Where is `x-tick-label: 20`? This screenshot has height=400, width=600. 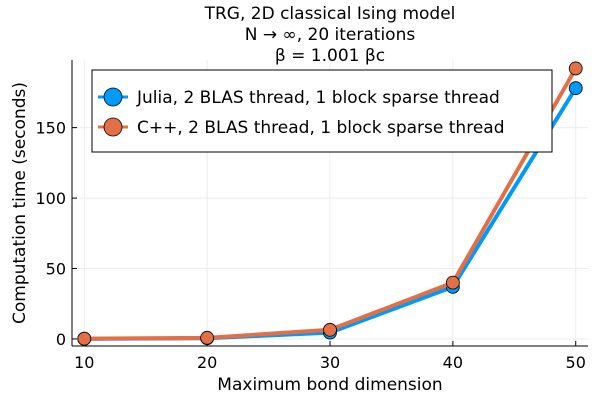 x-tick-label: 20 is located at coordinates (207, 362).